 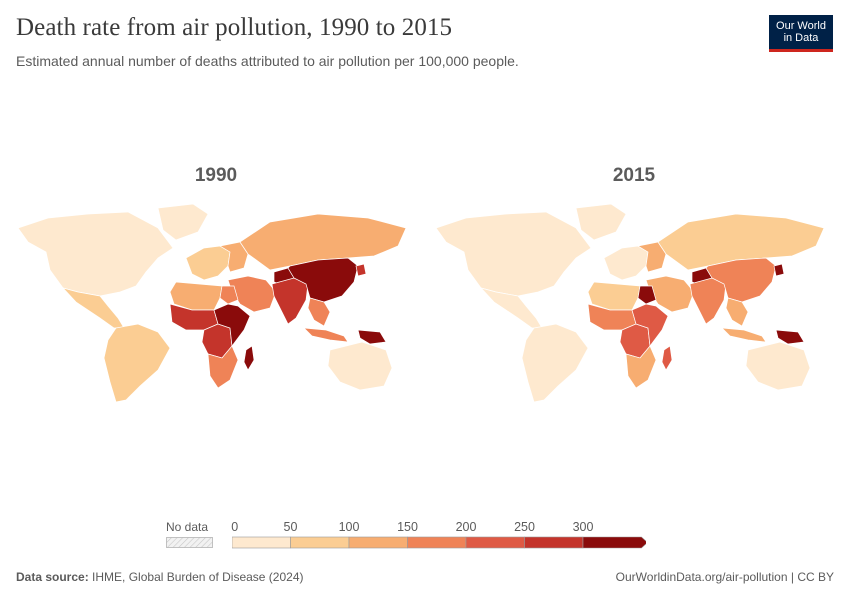 I want to click on region-1990-madagascar, so click(x=249, y=358).